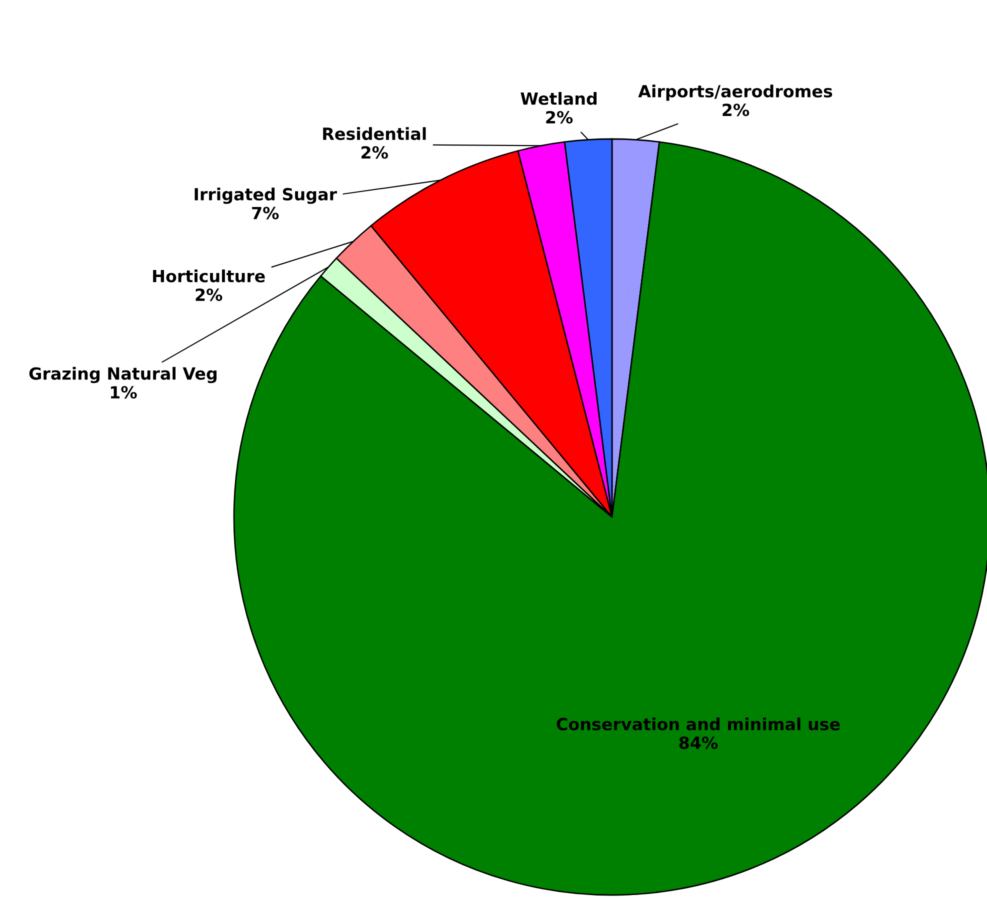 This screenshot has width=987, height=898. I want to click on slice-label: Horticulture, so click(209, 276).